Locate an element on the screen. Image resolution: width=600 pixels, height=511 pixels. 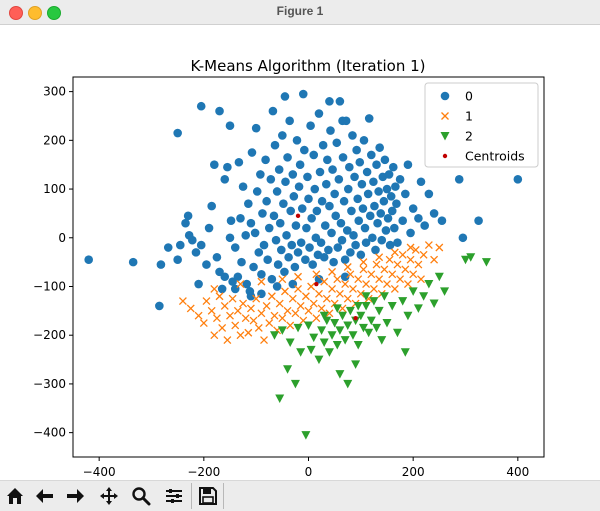
navigation-toolbar is located at coordinates (300, 495).